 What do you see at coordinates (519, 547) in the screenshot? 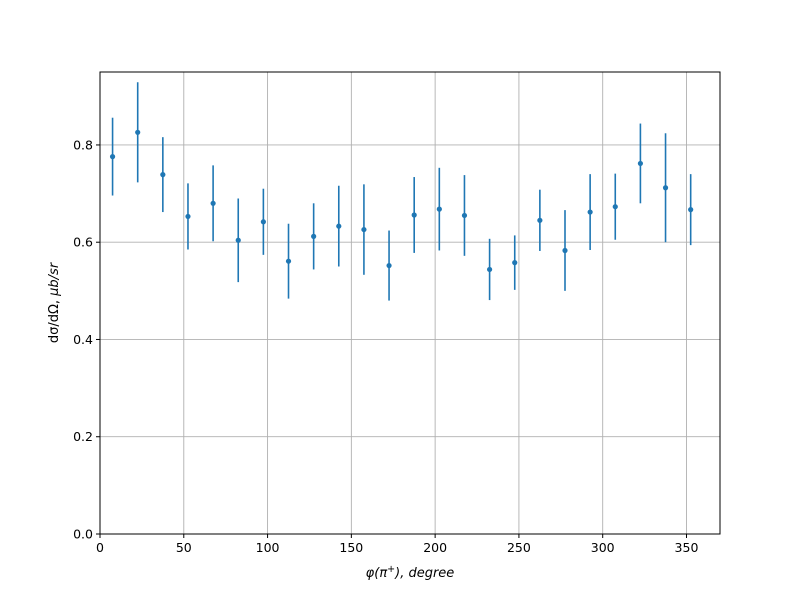
I see `x-tick-label: 250` at bounding box center [519, 547].